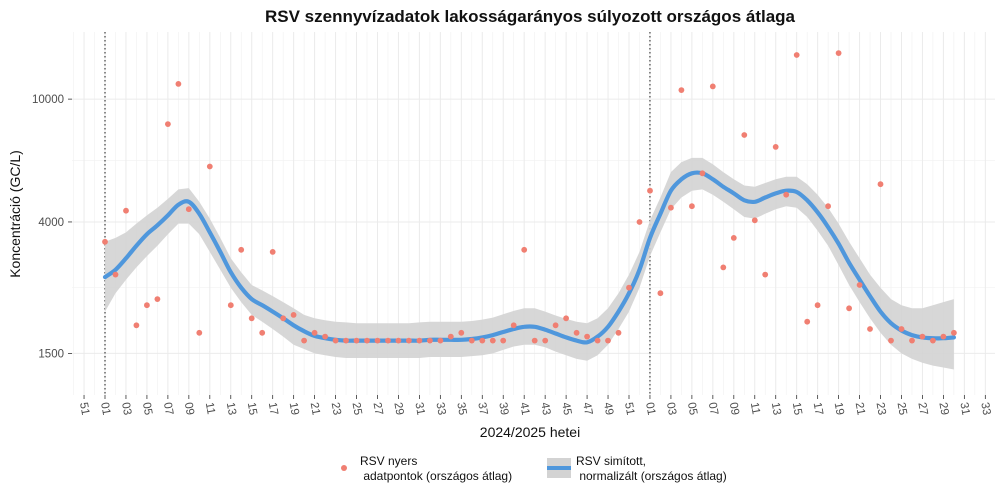 The image size is (1000, 500). What do you see at coordinates (650, 408) in the screenshot?
I see `x-tick-label: 01` at bounding box center [650, 408].